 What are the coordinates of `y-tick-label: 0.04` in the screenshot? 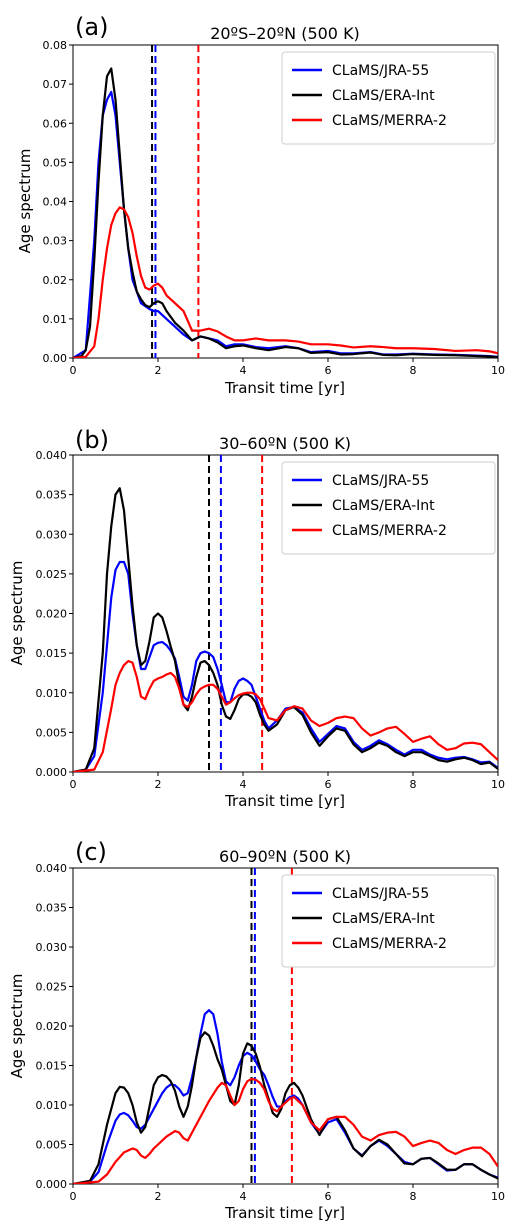 It's located at (55, 202).